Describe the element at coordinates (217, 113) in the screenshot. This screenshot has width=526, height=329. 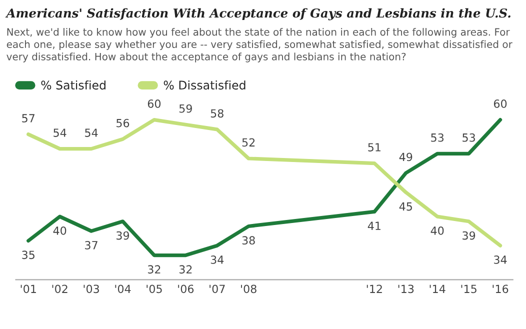
I see `data-label: 58` at that location.